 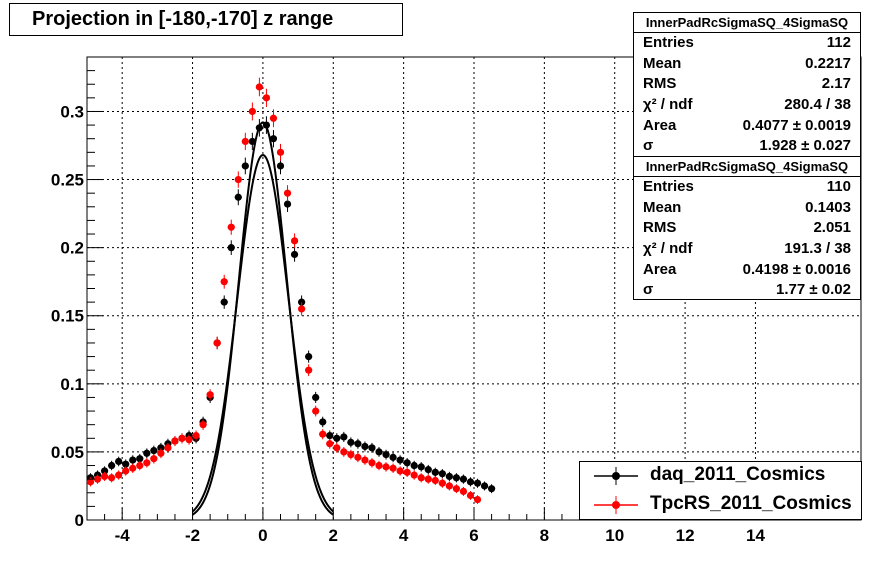 I want to click on legend-label-tpcrs: TpcRS_2011_Cosmics, so click(x=751, y=503).